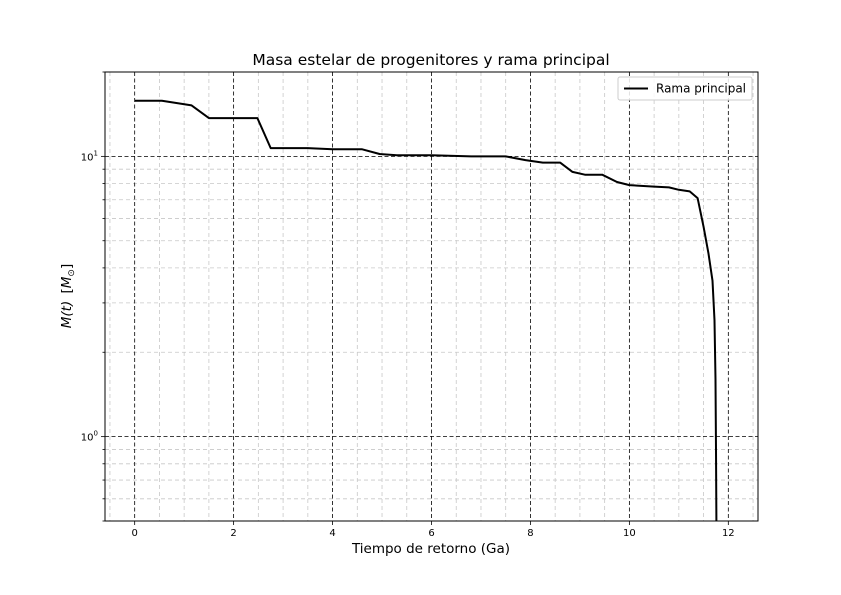  What do you see at coordinates (67, 314) in the screenshot?
I see `y-axis-label-main: M(t)` at bounding box center [67, 314].